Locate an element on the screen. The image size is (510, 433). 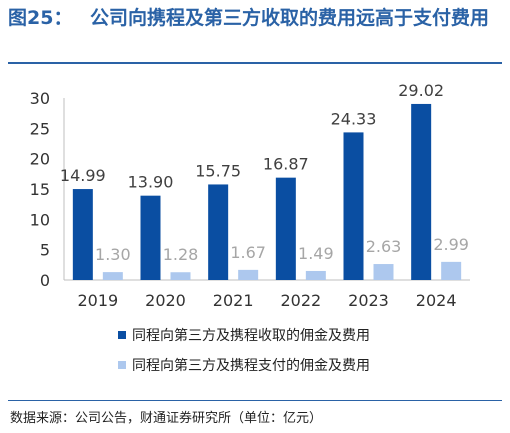
y-axis: 0 5 10 15 20 25 30 is located at coordinates (47, 189).